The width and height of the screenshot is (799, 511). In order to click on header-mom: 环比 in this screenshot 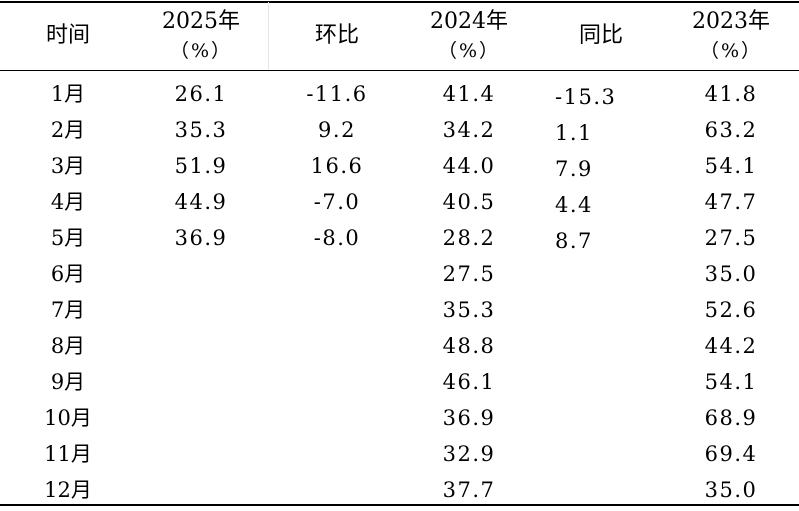, I will do `click(337, 36)`.